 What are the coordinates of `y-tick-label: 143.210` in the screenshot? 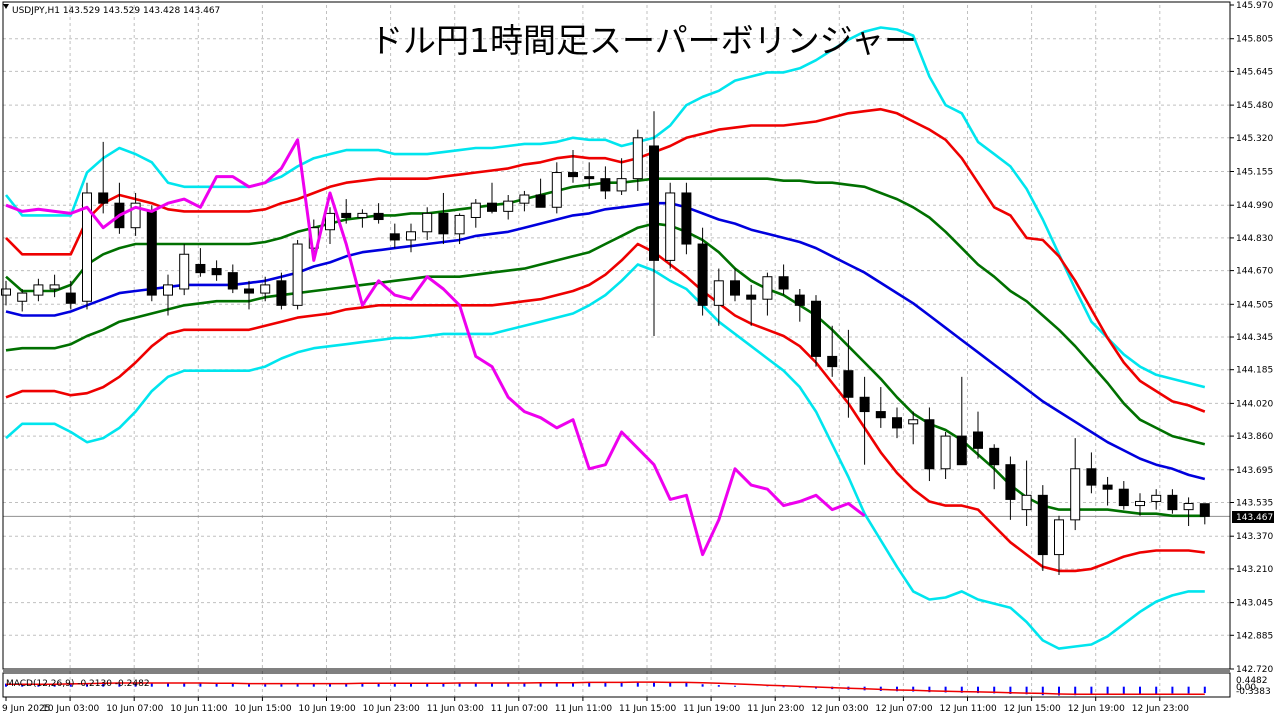 It's located at (1254, 570).